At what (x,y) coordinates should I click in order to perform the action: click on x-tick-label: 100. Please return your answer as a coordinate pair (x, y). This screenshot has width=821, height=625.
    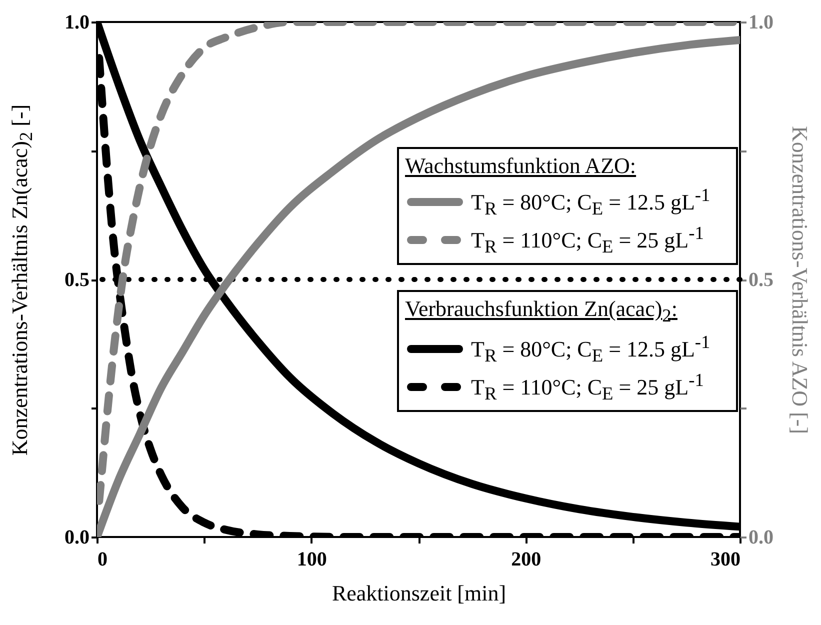
    Looking at the image, I should click on (311, 559).